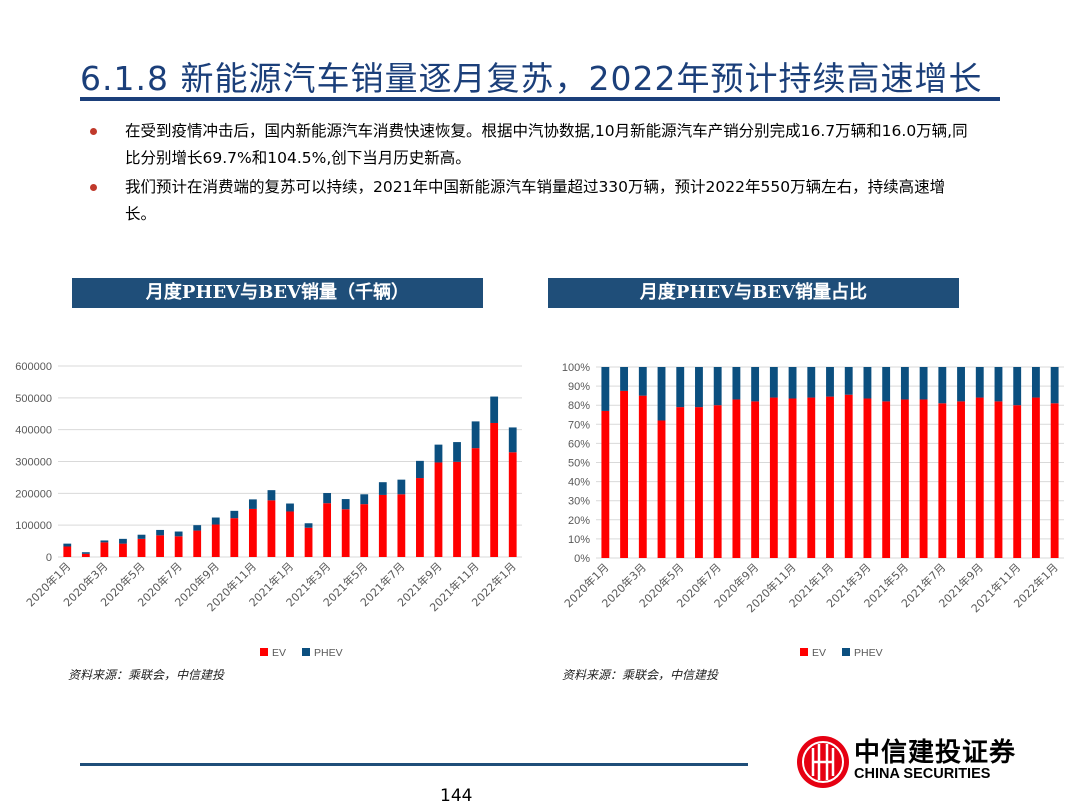  I want to click on left-chart-legend-label: PHEV, so click(328, 653).